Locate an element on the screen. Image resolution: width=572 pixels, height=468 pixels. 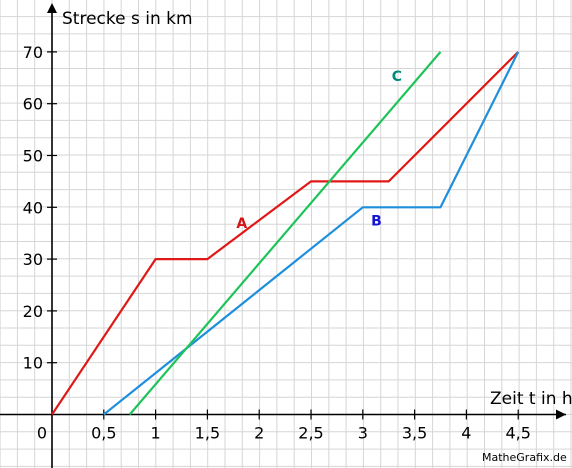
y-tick-label: 10 is located at coordinates (33, 363).